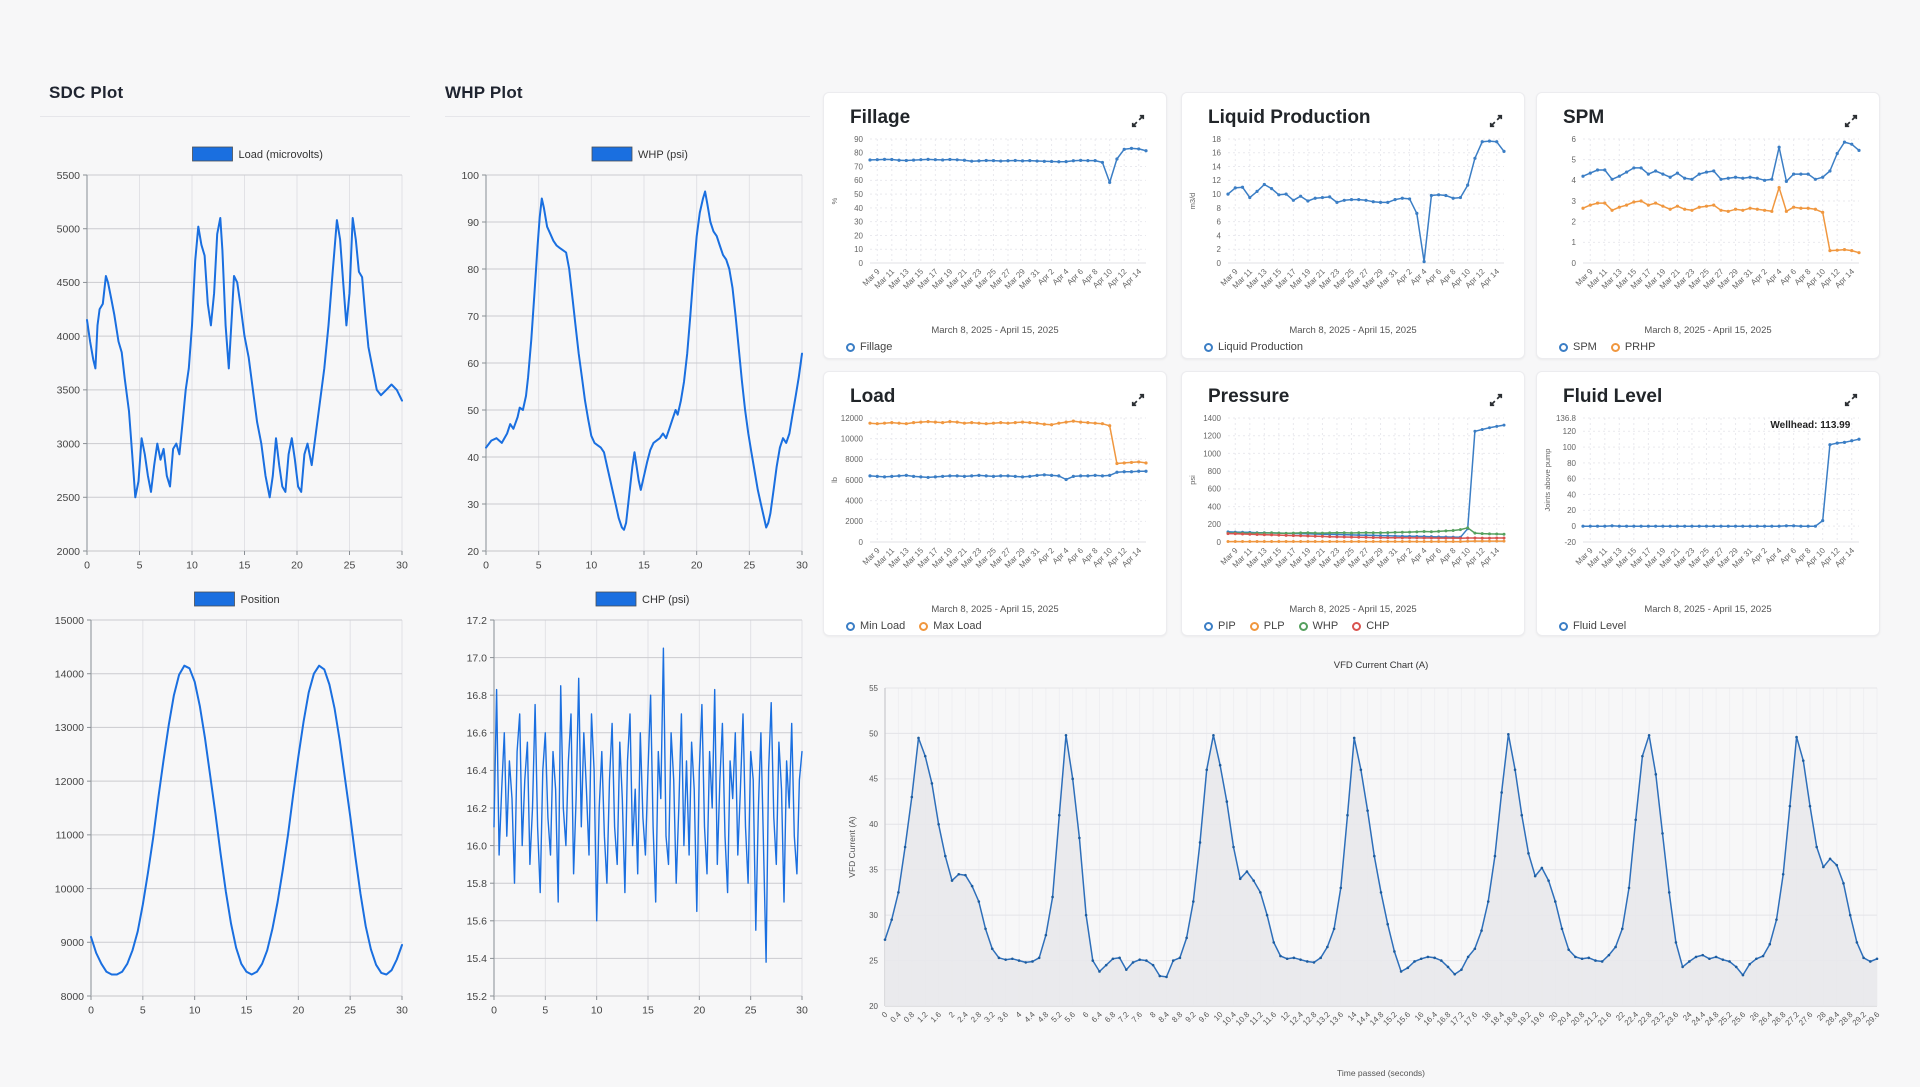 The width and height of the screenshot is (1920, 1087). I want to click on svg-text: 15.6, so click(477, 922).